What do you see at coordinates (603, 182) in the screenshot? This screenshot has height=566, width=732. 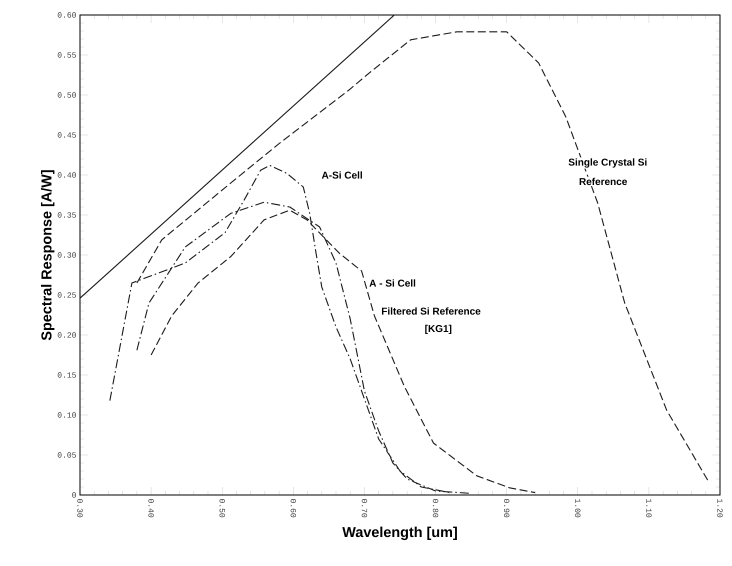 I see `annotation: Reference` at bounding box center [603, 182].